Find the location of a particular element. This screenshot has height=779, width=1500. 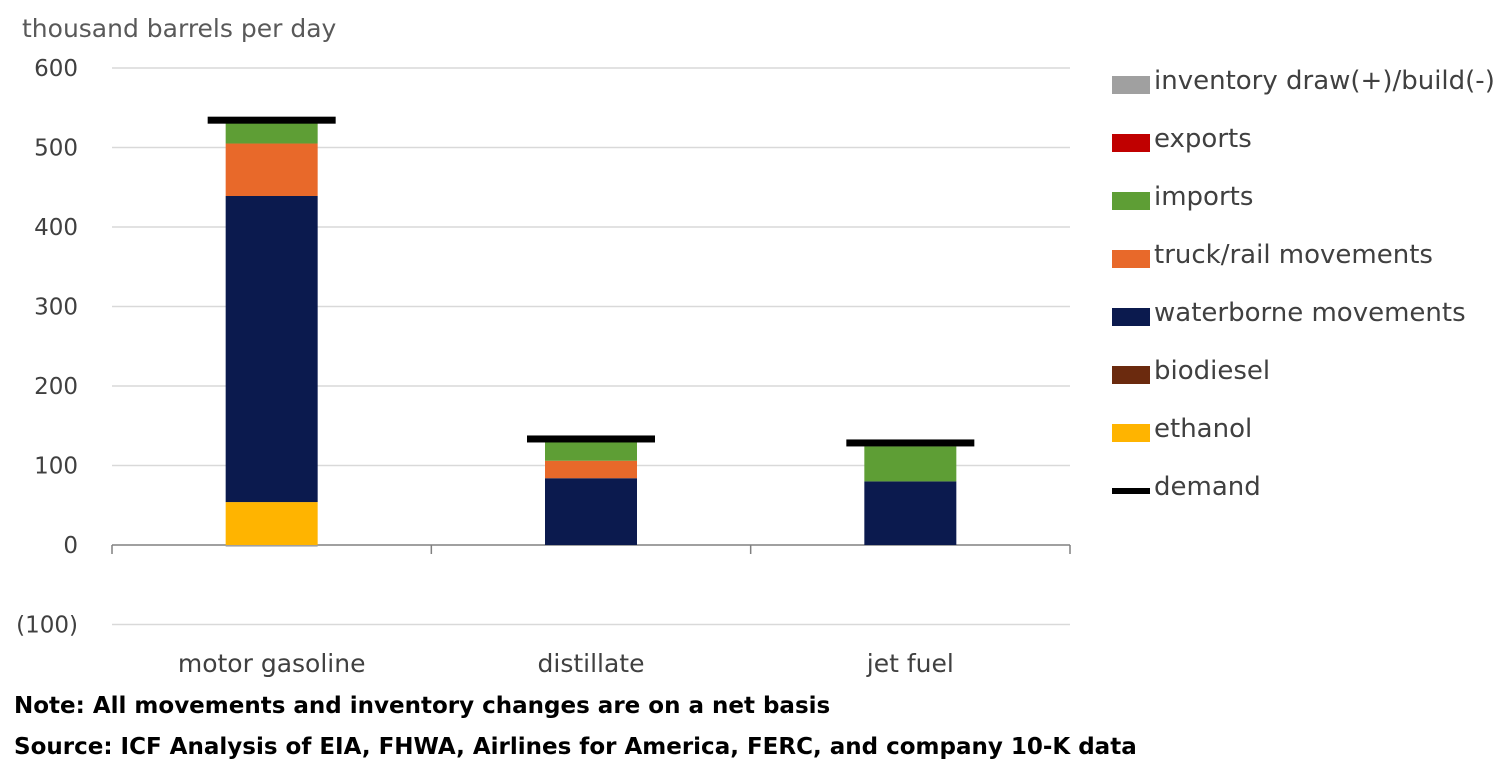

legend-label: biodiesel is located at coordinates (1212, 371).